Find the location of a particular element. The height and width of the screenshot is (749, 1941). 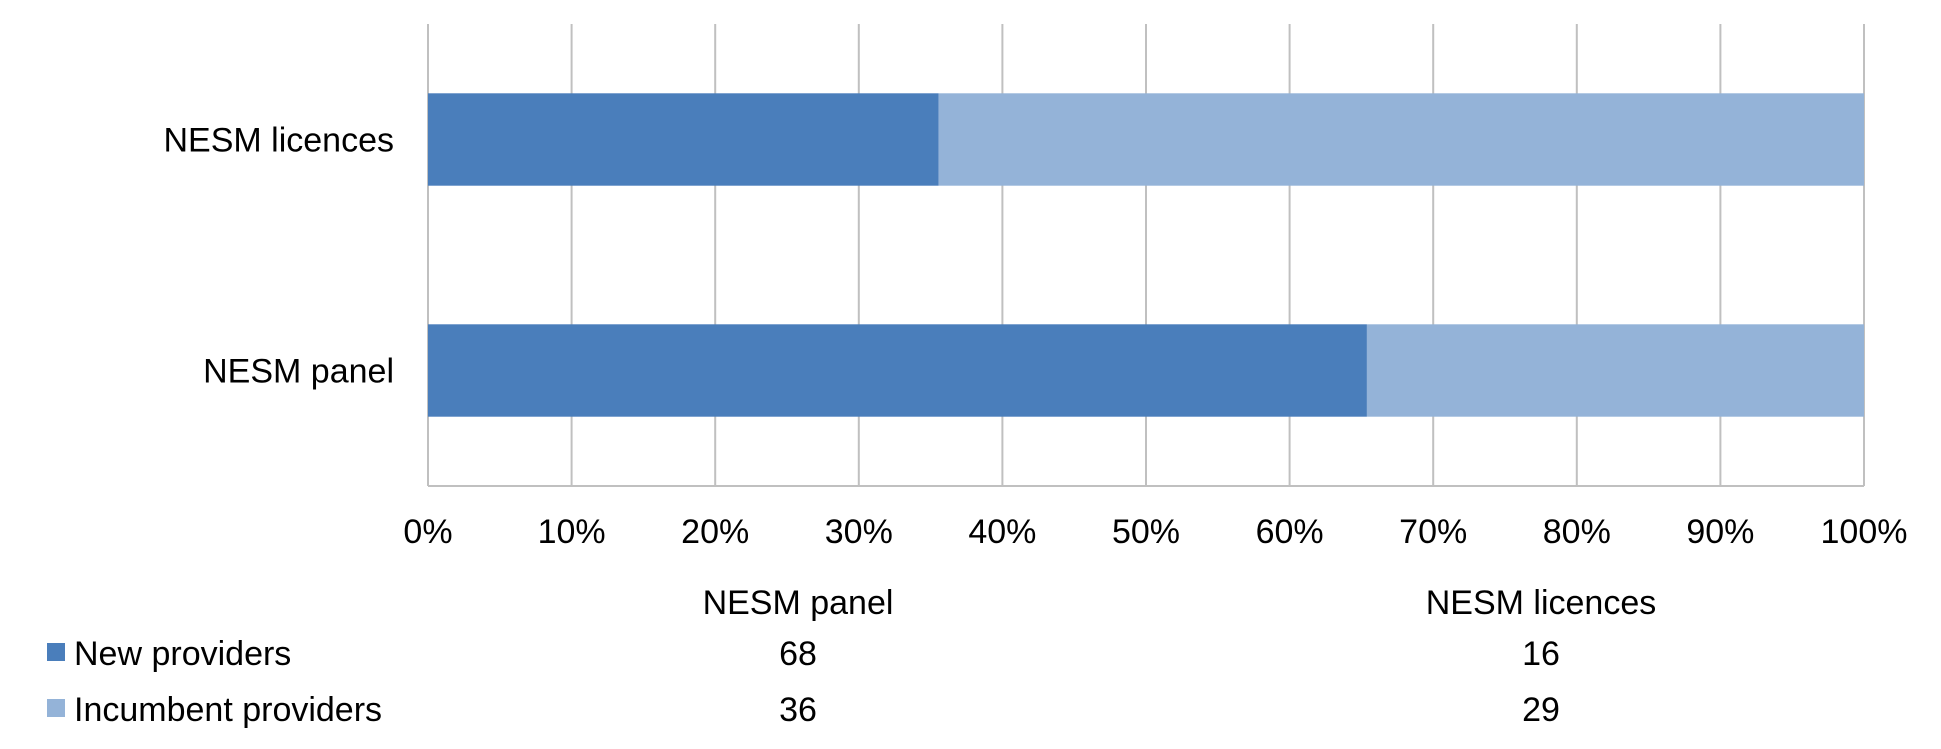

x-tick-label: 0% is located at coordinates (427, 532).